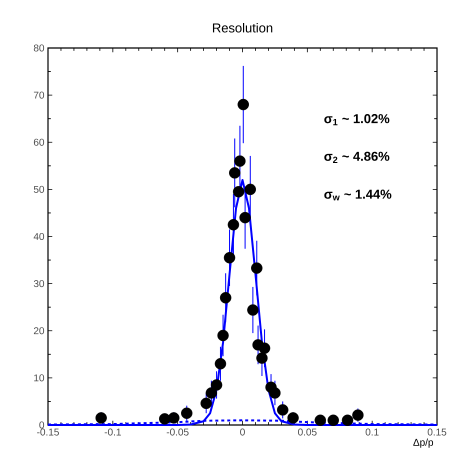  Describe the element at coordinates (177, 432) in the screenshot. I see `x-tick-label: -0.05` at that location.